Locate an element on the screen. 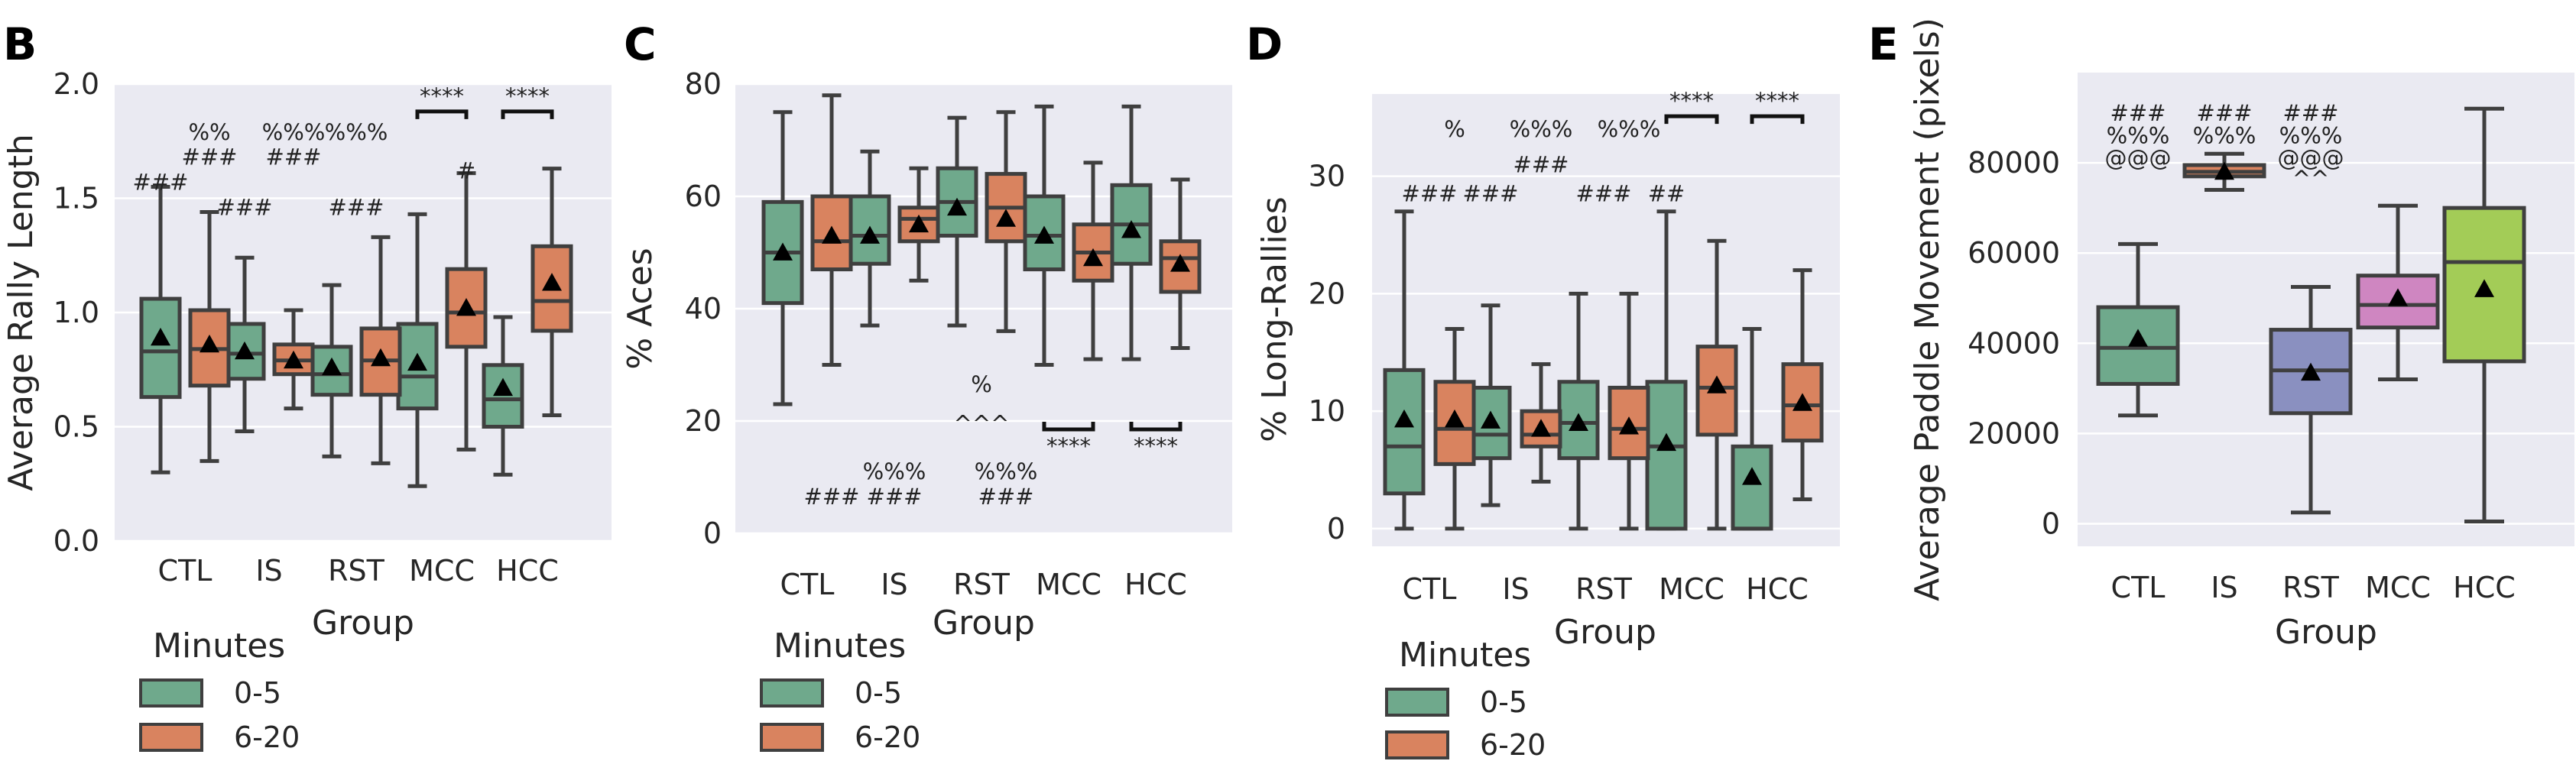 Image resolution: width=2576 pixels, height=761 pixels. panel-e-xlabel: Group is located at coordinates (2326, 632).